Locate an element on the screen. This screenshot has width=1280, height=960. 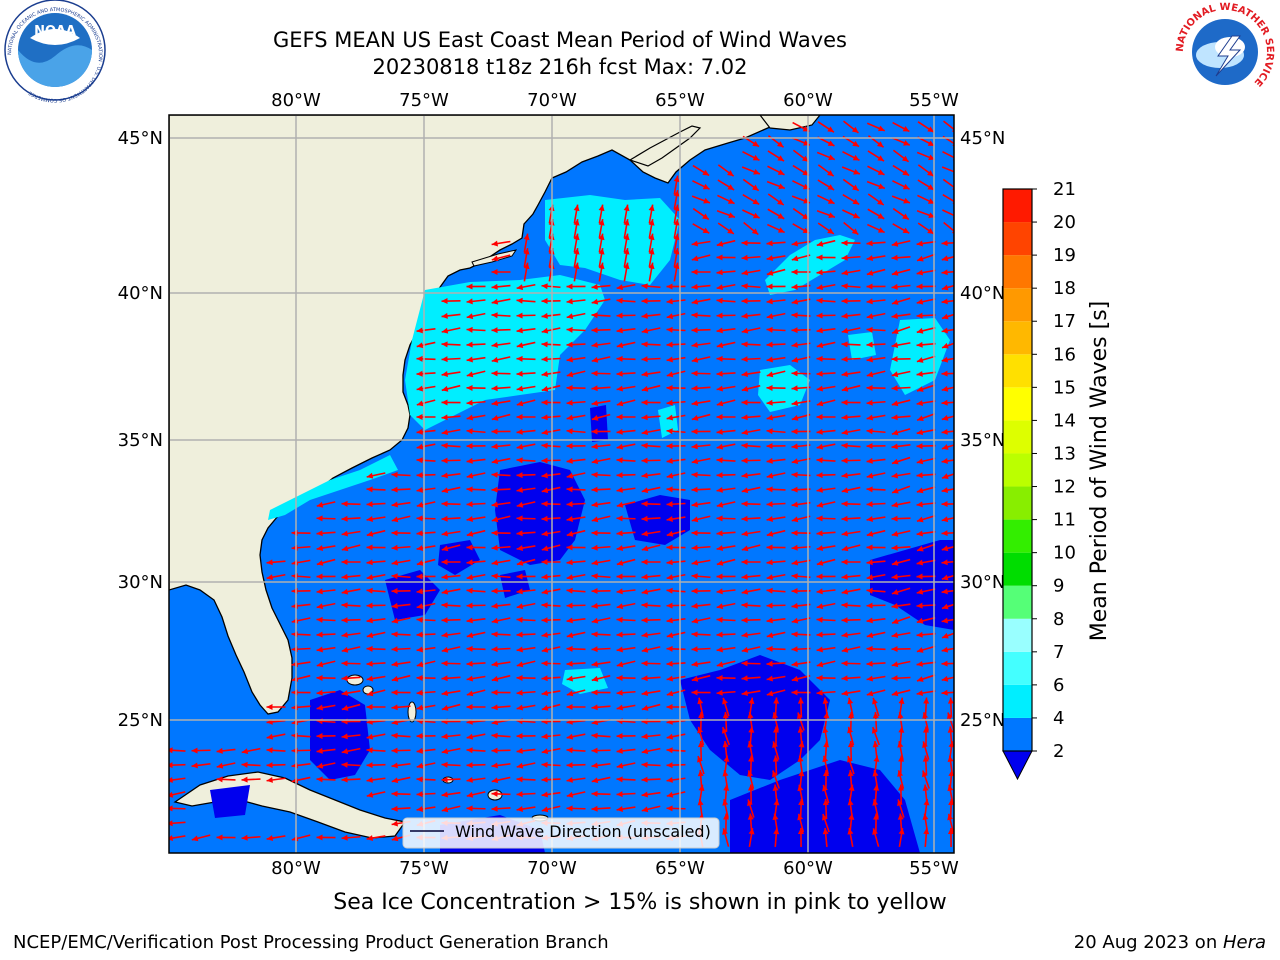
lon-label-bottom: 75°W is located at coordinates (424, 868).